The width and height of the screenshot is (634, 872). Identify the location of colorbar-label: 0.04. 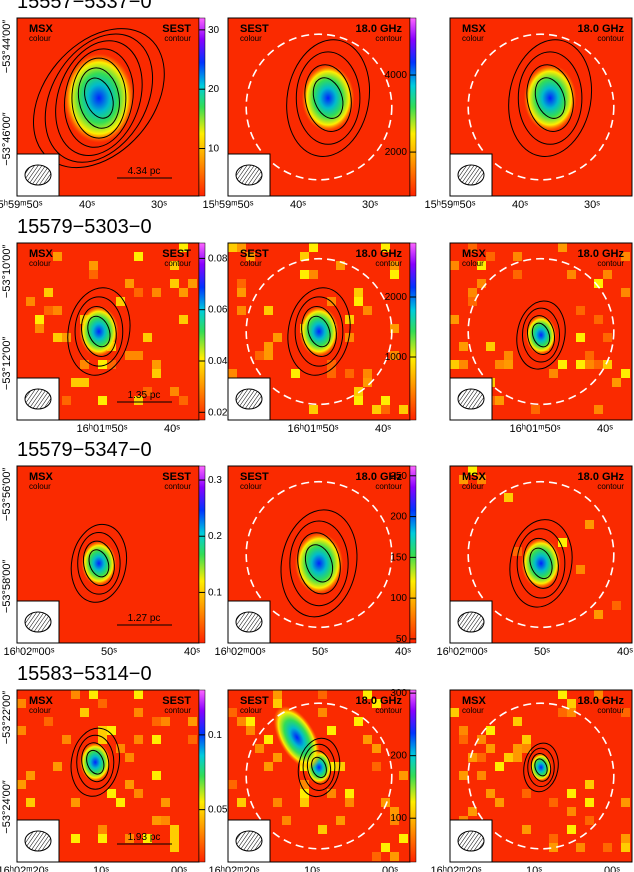
(218, 361).